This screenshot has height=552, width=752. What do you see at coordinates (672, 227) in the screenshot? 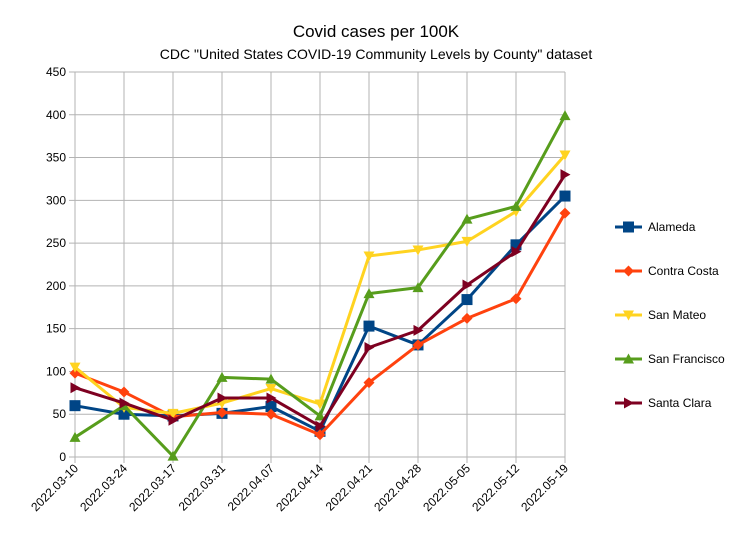
I see `legend-label: Alameda` at bounding box center [672, 227].